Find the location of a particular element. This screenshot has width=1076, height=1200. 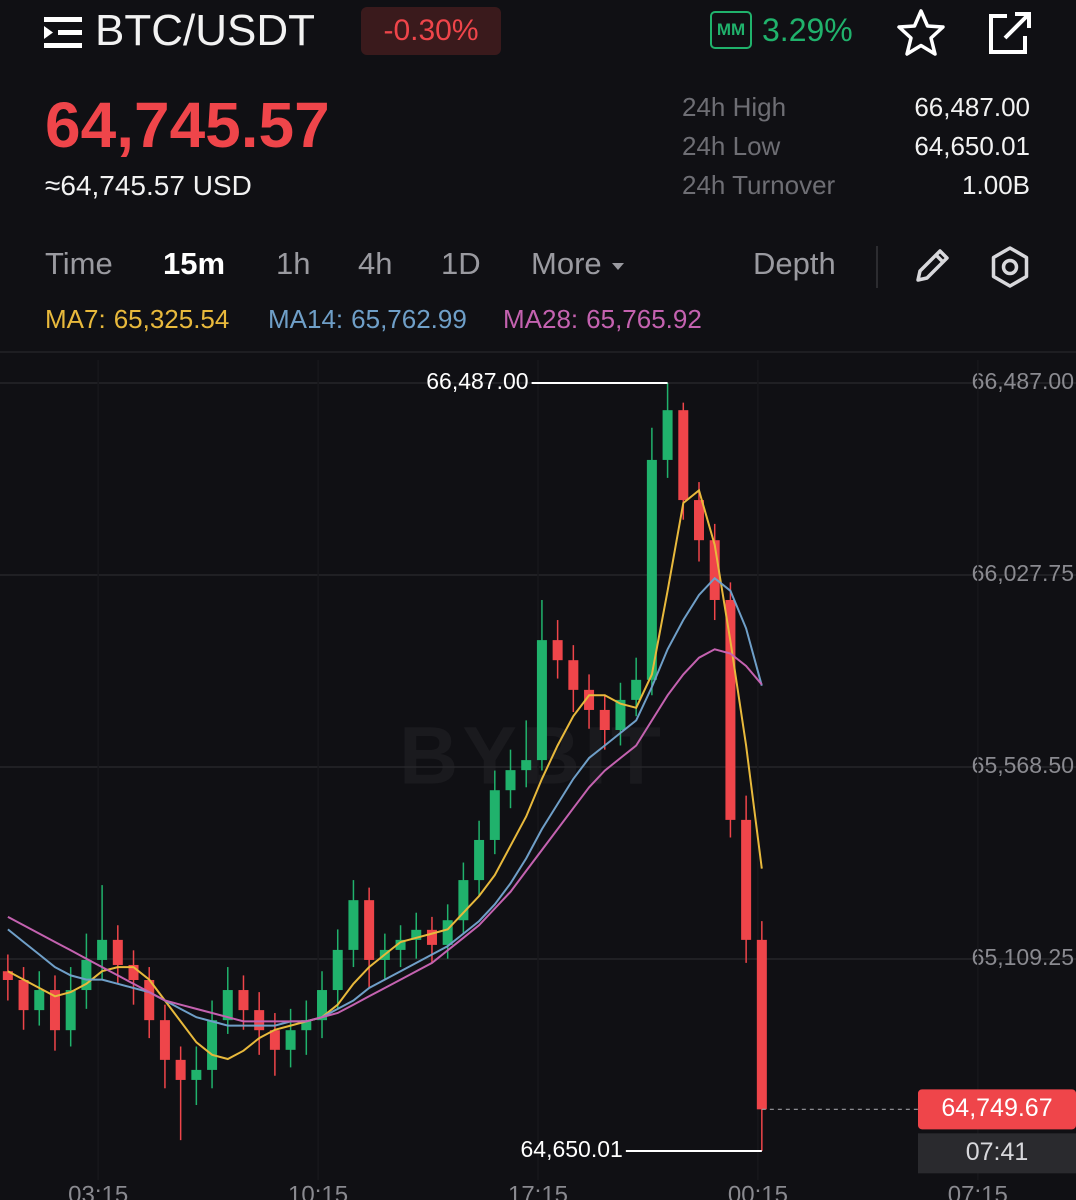

settings-icon is located at coordinates (1010, 267).